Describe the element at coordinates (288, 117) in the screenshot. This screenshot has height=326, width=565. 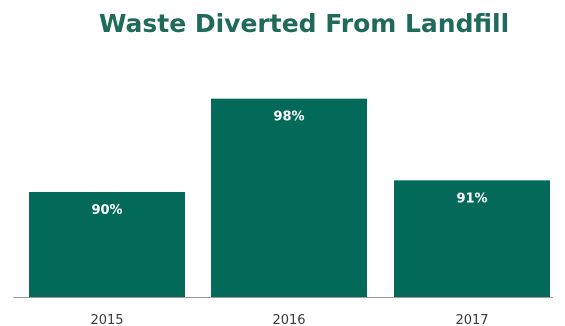
I see `data-label-2016: 98%` at that location.